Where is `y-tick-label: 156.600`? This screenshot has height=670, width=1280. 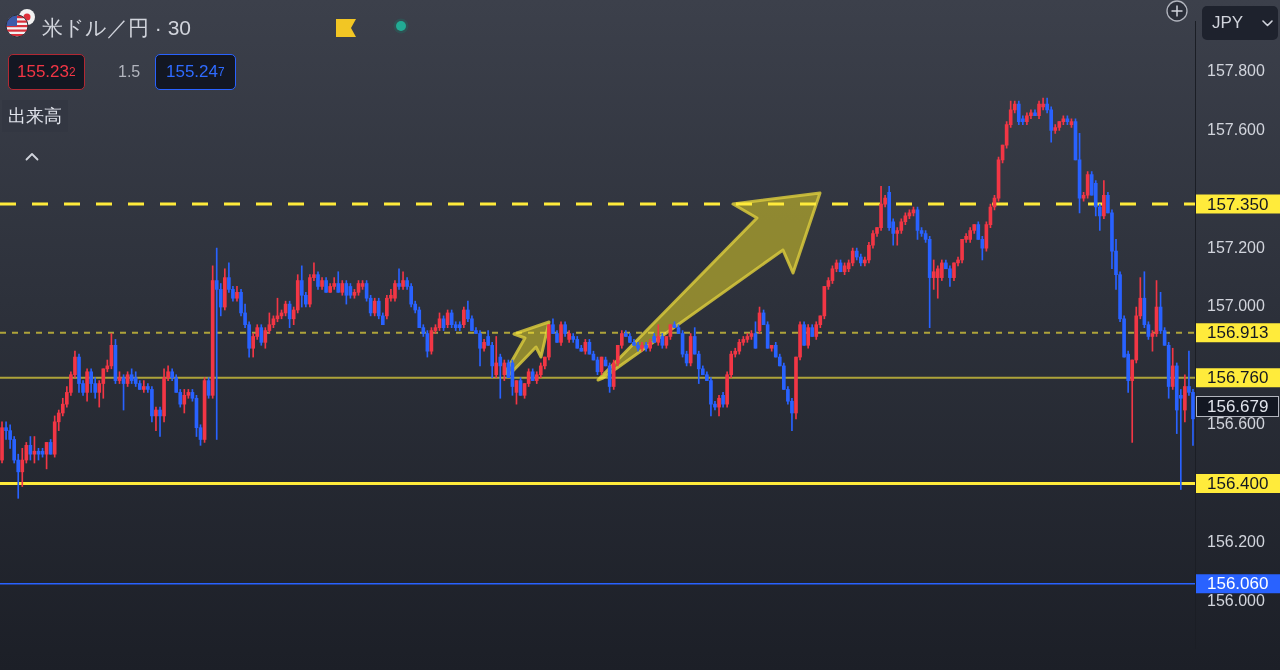
y-tick-label: 156.600 is located at coordinates (1236, 424).